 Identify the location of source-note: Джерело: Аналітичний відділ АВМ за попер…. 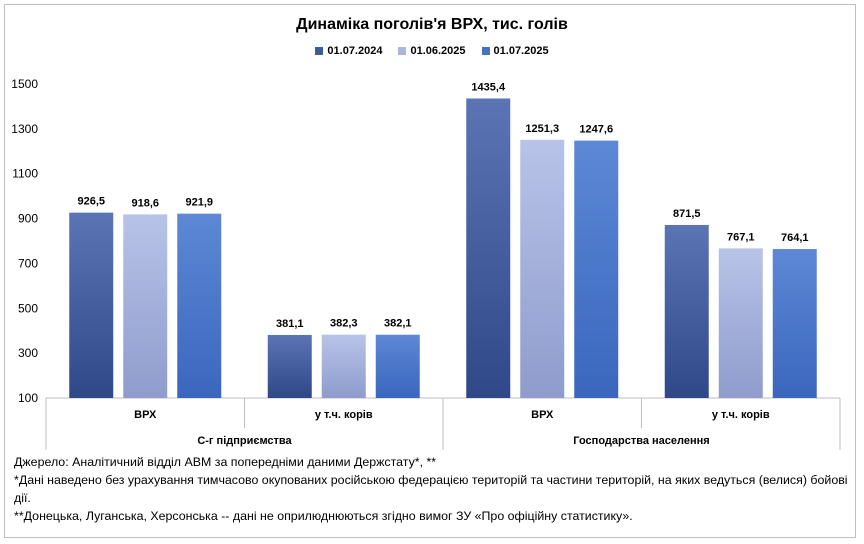
(225, 462).